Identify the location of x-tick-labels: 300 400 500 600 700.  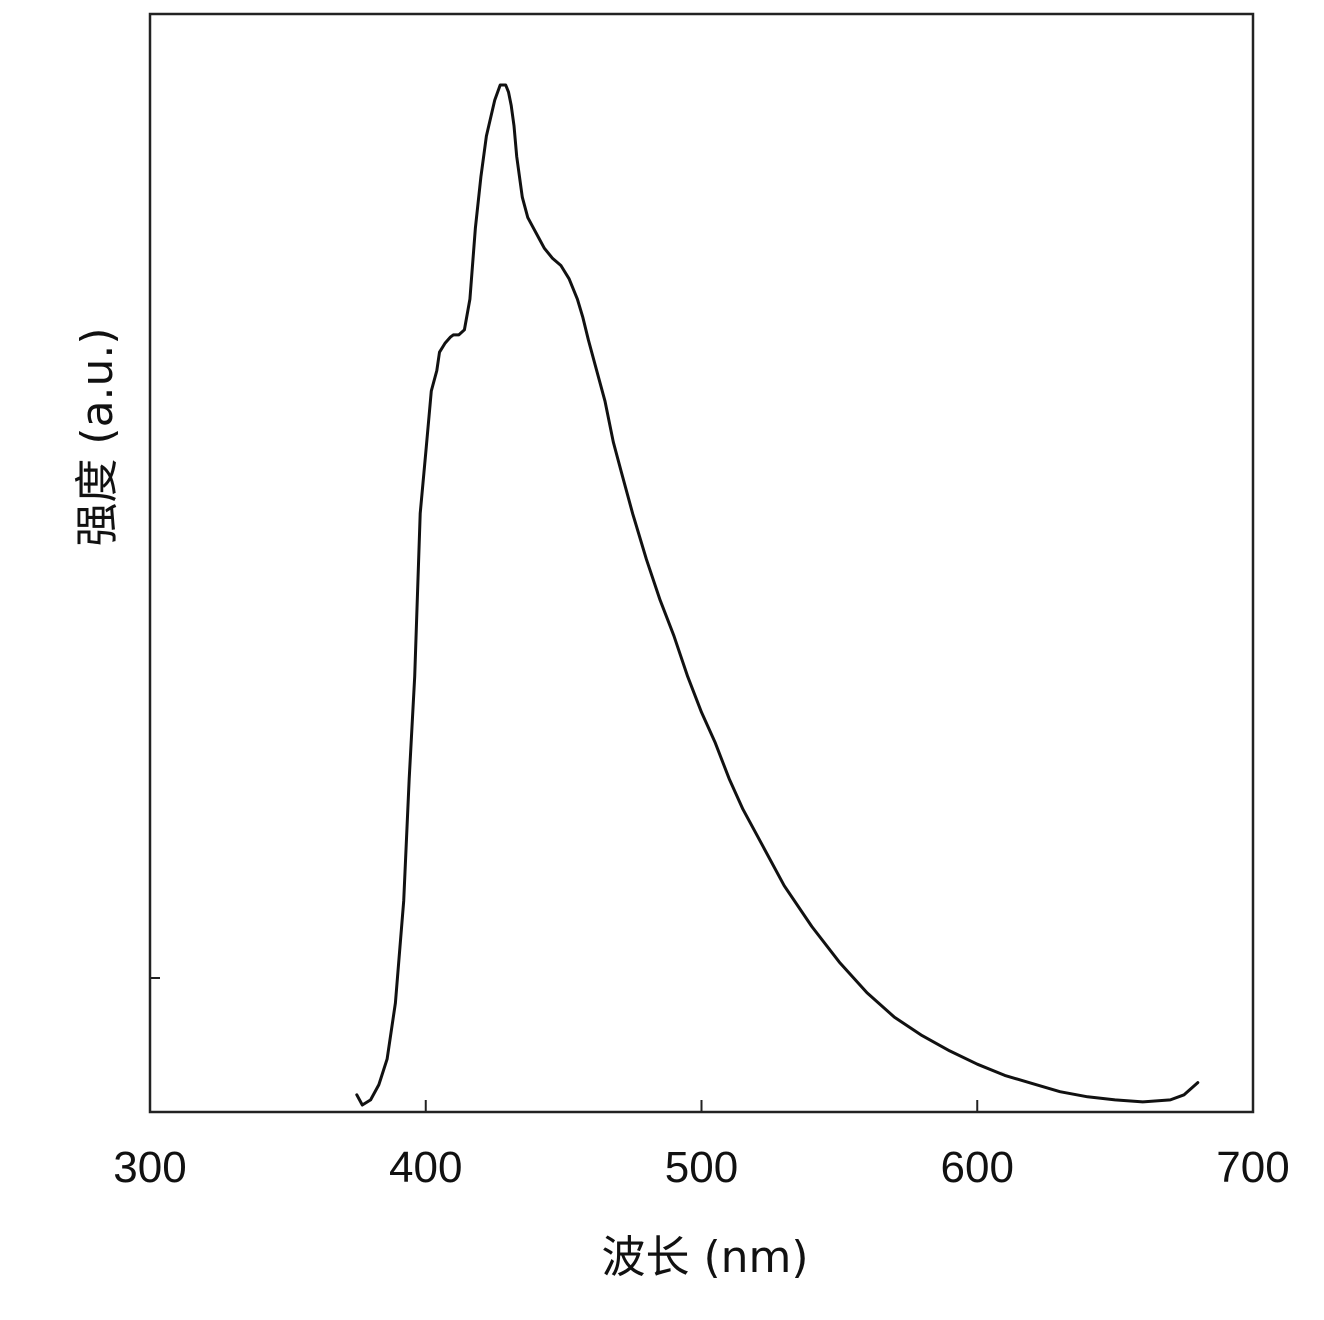
(701, 1167).